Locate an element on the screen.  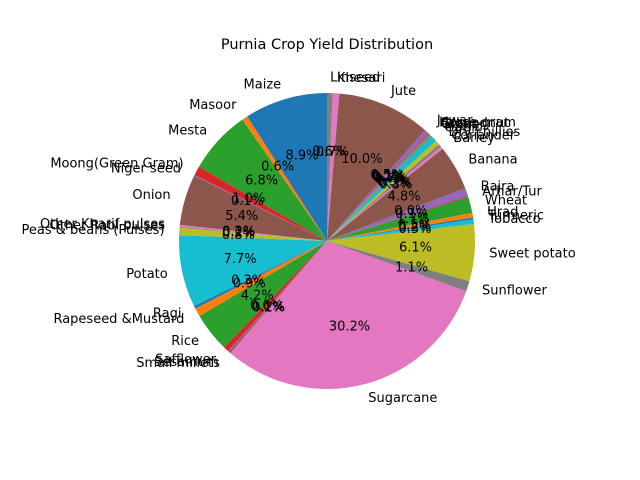
slice-category-label: Barley is located at coordinates (474, 138).